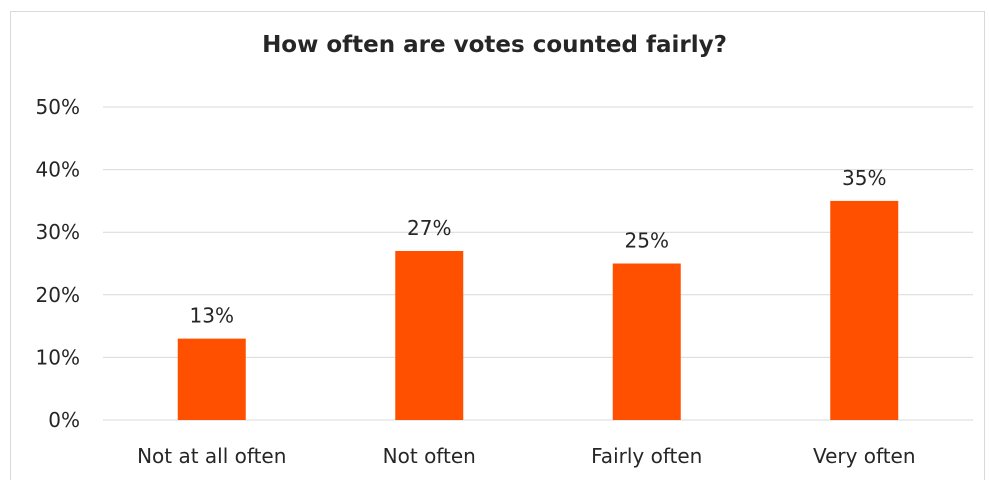 This screenshot has width=989, height=480. What do you see at coordinates (58, 357) in the screenshot?
I see `y-tick-label: 10%` at bounding box center [58, 357].